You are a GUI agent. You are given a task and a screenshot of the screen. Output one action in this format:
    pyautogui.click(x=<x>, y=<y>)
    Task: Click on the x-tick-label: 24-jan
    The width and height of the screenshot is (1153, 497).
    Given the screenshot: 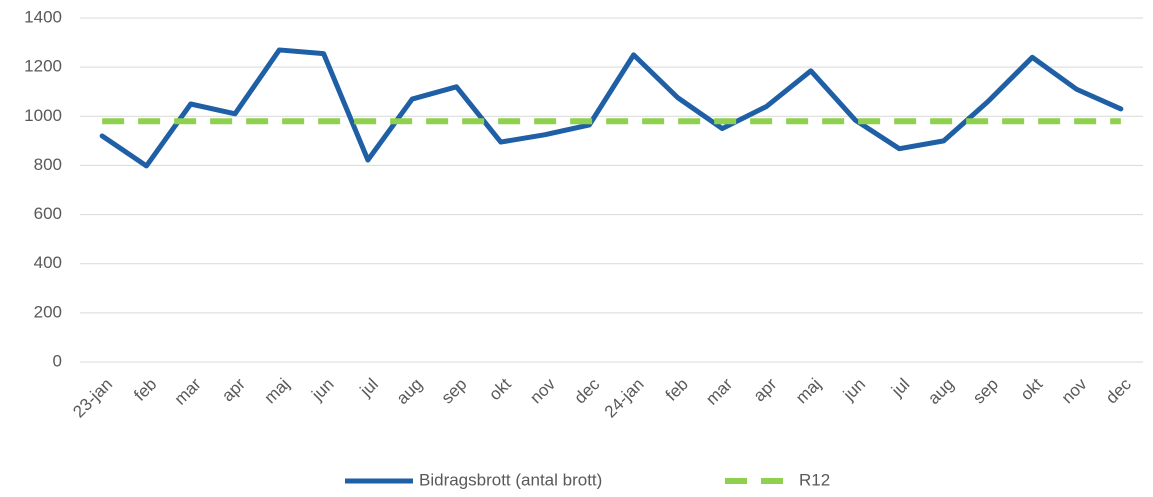 What is the action you would take?
    pyautogui.click(x=624, y=398)
    